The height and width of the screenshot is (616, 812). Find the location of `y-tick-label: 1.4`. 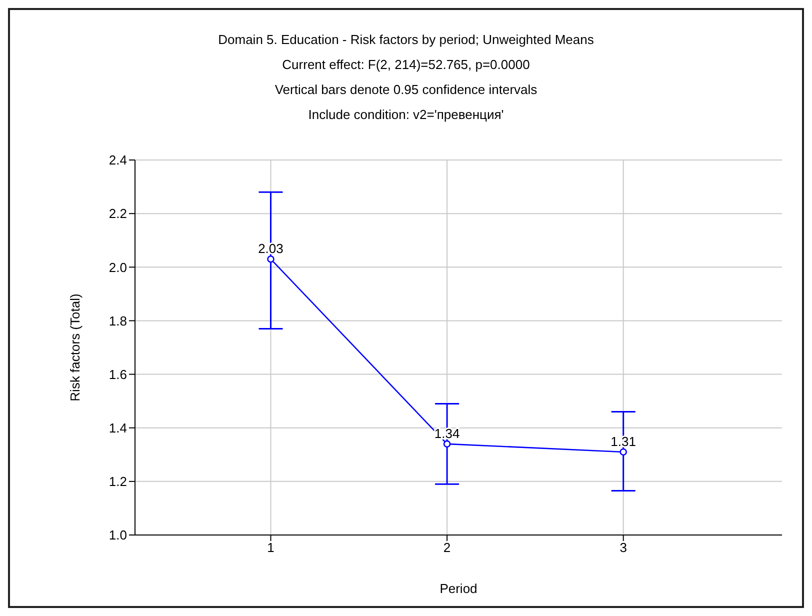

y-tick-label: 1.4 is located at coordinates (117, 428).